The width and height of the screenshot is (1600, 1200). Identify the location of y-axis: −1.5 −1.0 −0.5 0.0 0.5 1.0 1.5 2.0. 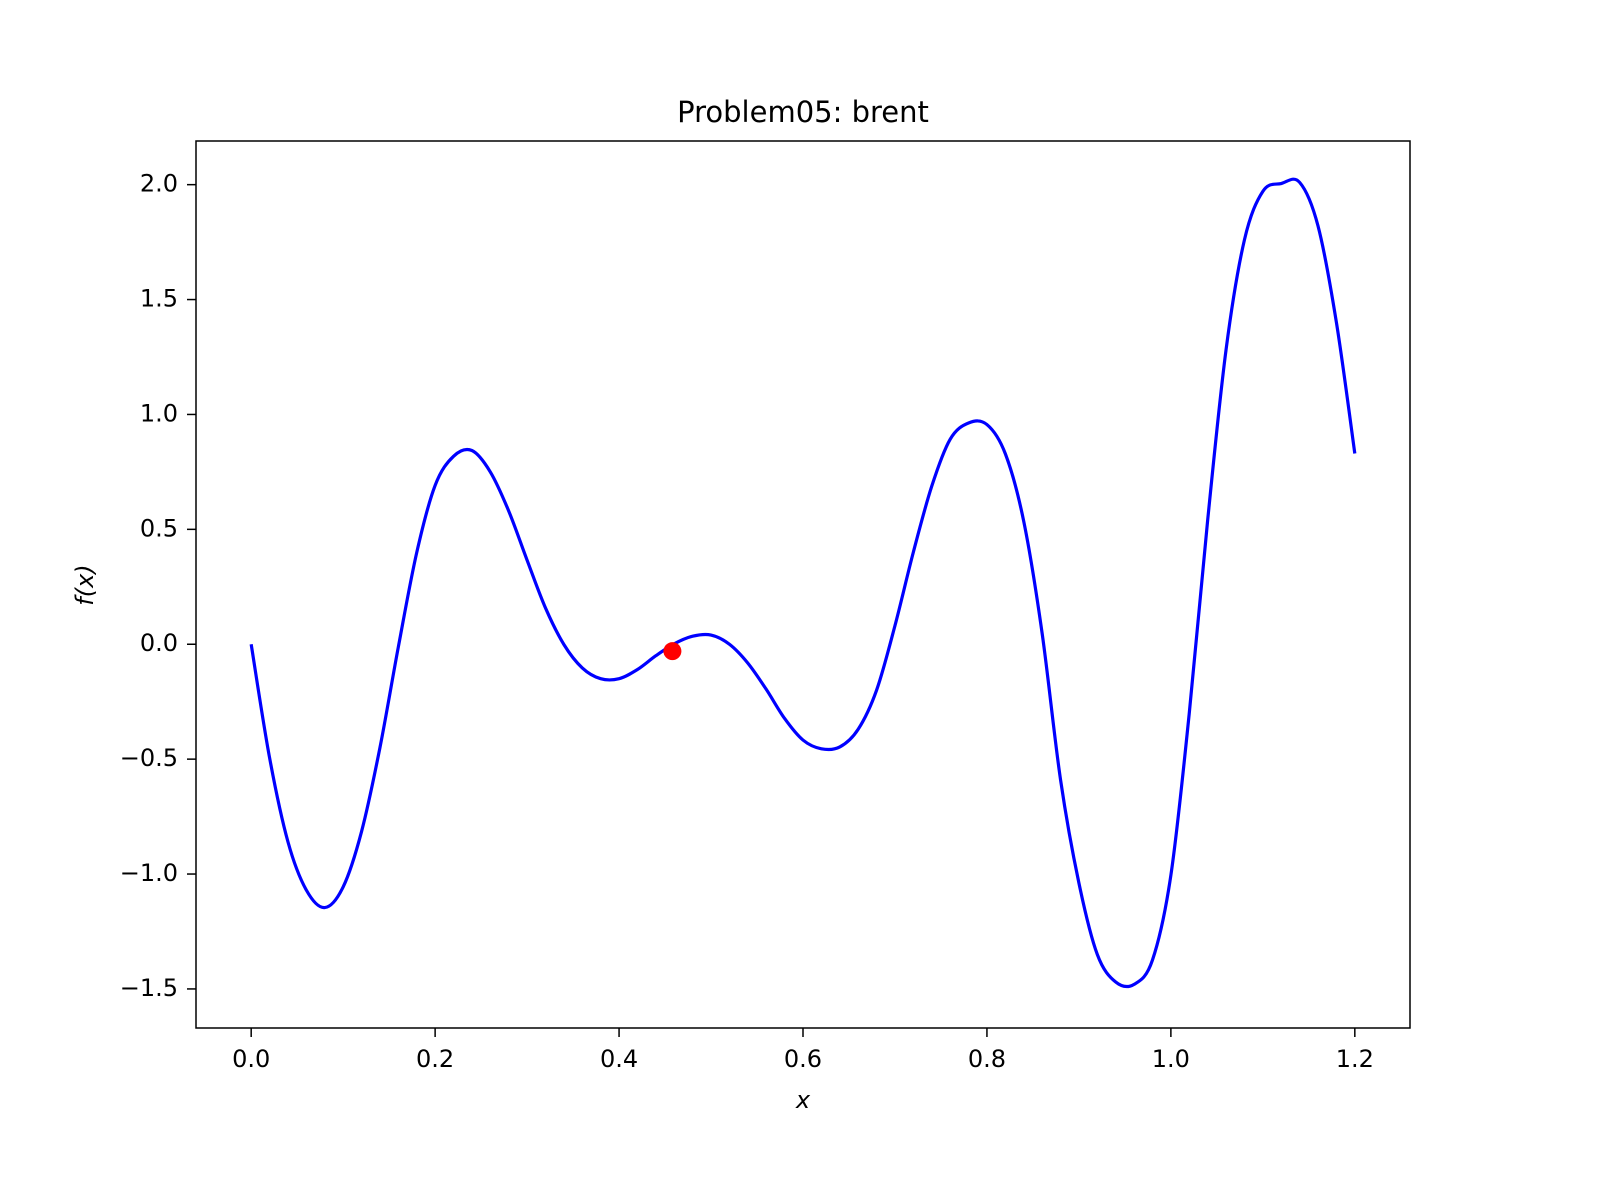
(158, 586).